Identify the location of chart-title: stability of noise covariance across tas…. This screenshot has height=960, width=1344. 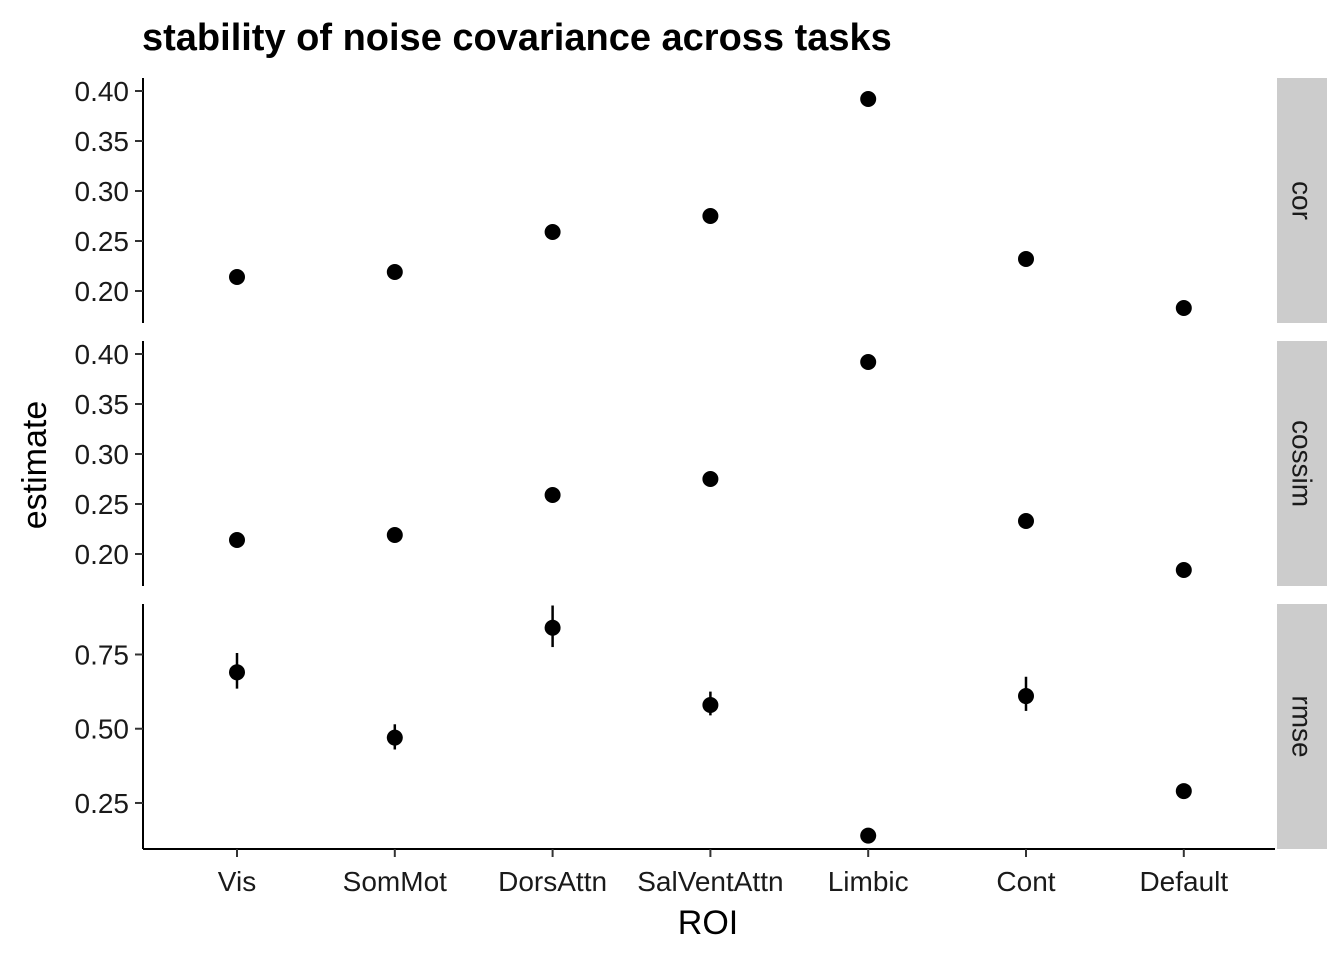
(517, 38).